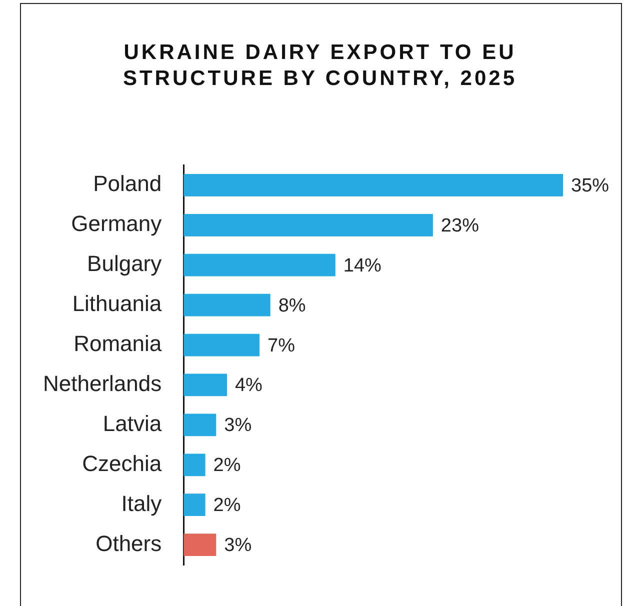 Image resolution: width=624 pixels, height=606 pixels. I want to click on y-tick-label: Germany, so click(116, 223).